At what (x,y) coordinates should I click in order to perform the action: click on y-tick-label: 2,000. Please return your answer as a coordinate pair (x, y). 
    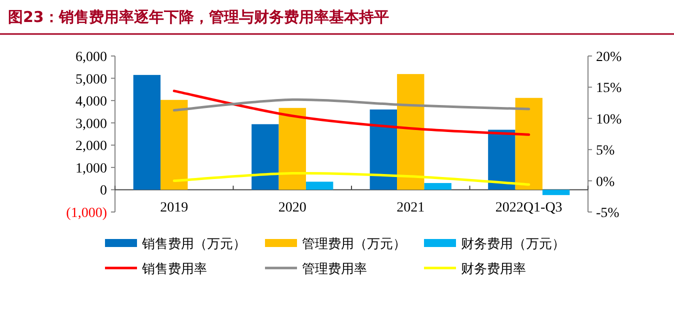
    Looking at the image, I should click on (91, 146).